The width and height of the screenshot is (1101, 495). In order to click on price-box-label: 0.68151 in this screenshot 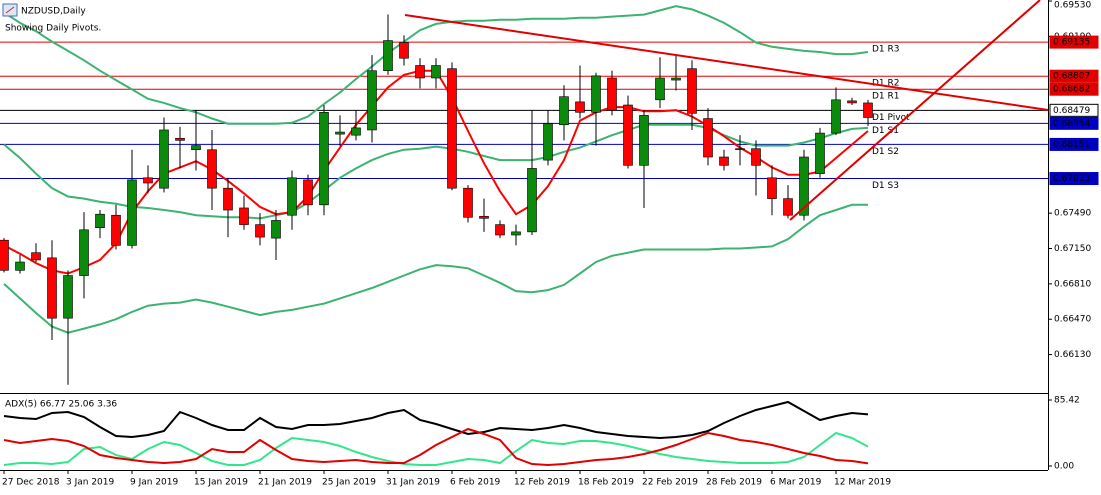, I will do `click(1071, 145)`.